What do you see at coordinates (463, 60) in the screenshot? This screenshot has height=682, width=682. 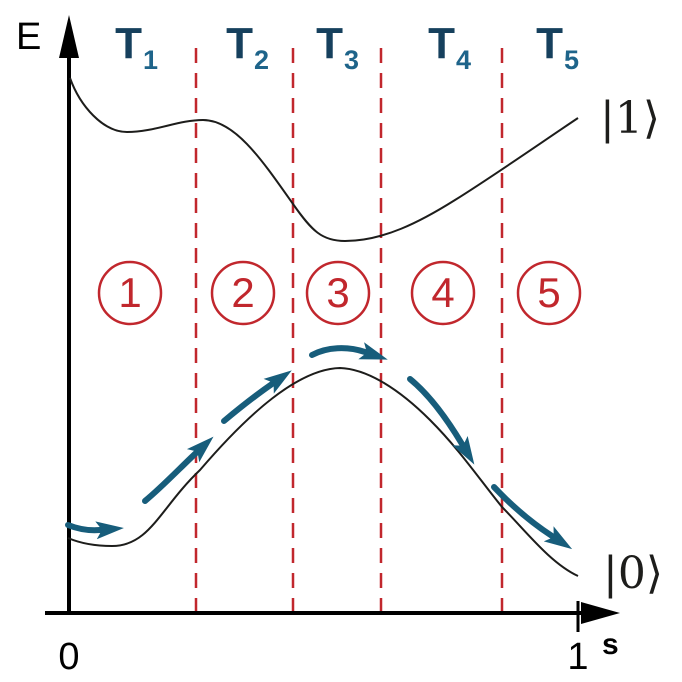 I see `stage-subscript: 4` at bounding box center [463, 60].